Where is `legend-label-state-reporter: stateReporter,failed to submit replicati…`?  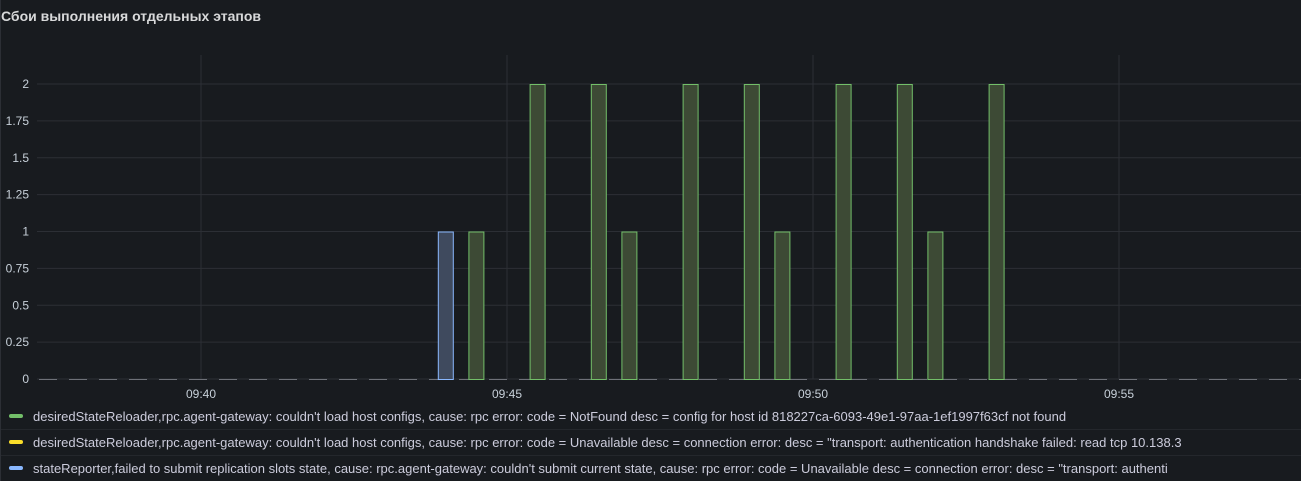 legend-label-state-reporter: stateReporter,failed to submit replicati… is located at coordinates (600, 468).